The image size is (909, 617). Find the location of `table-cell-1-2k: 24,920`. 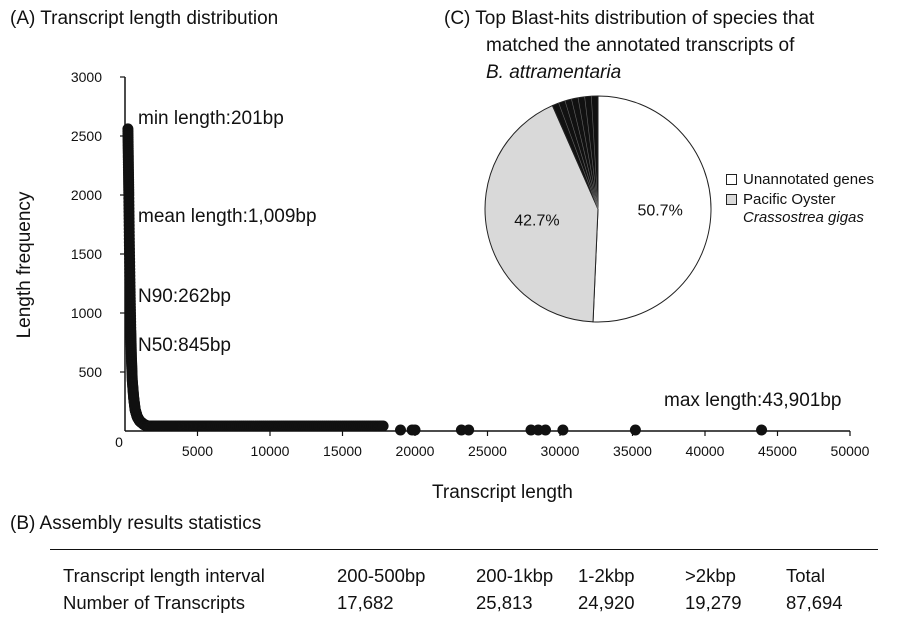

table-cell-1-2k: 24,920 is located at coordinates (606, 602).